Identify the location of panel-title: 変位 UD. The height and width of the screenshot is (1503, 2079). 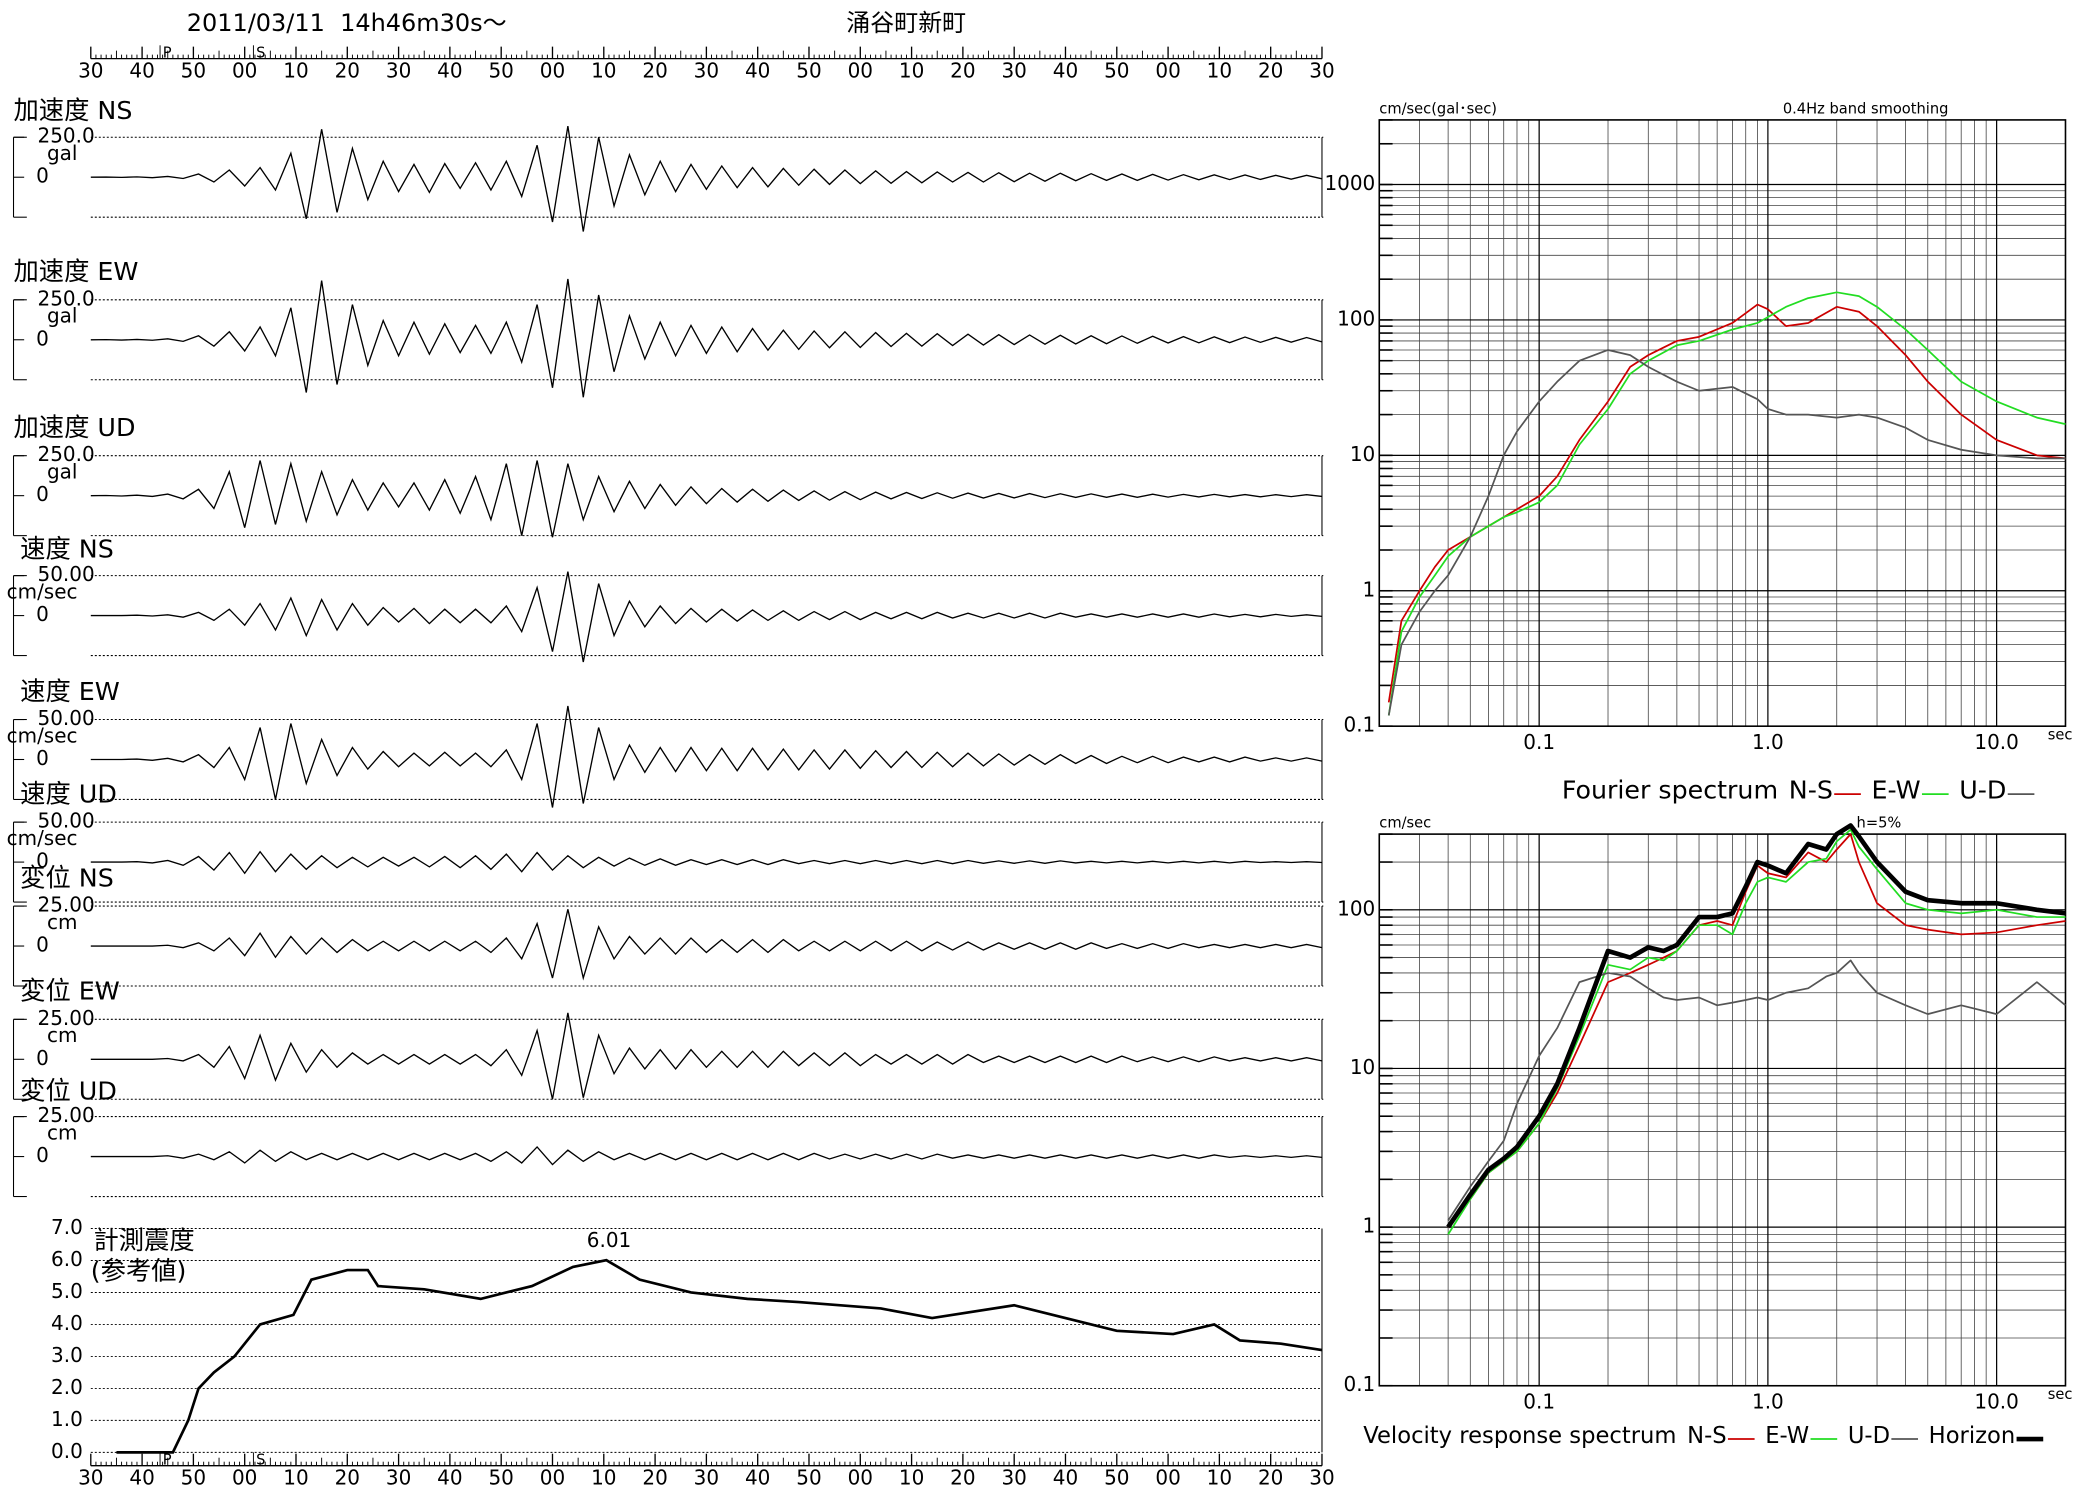
(68, 1091).